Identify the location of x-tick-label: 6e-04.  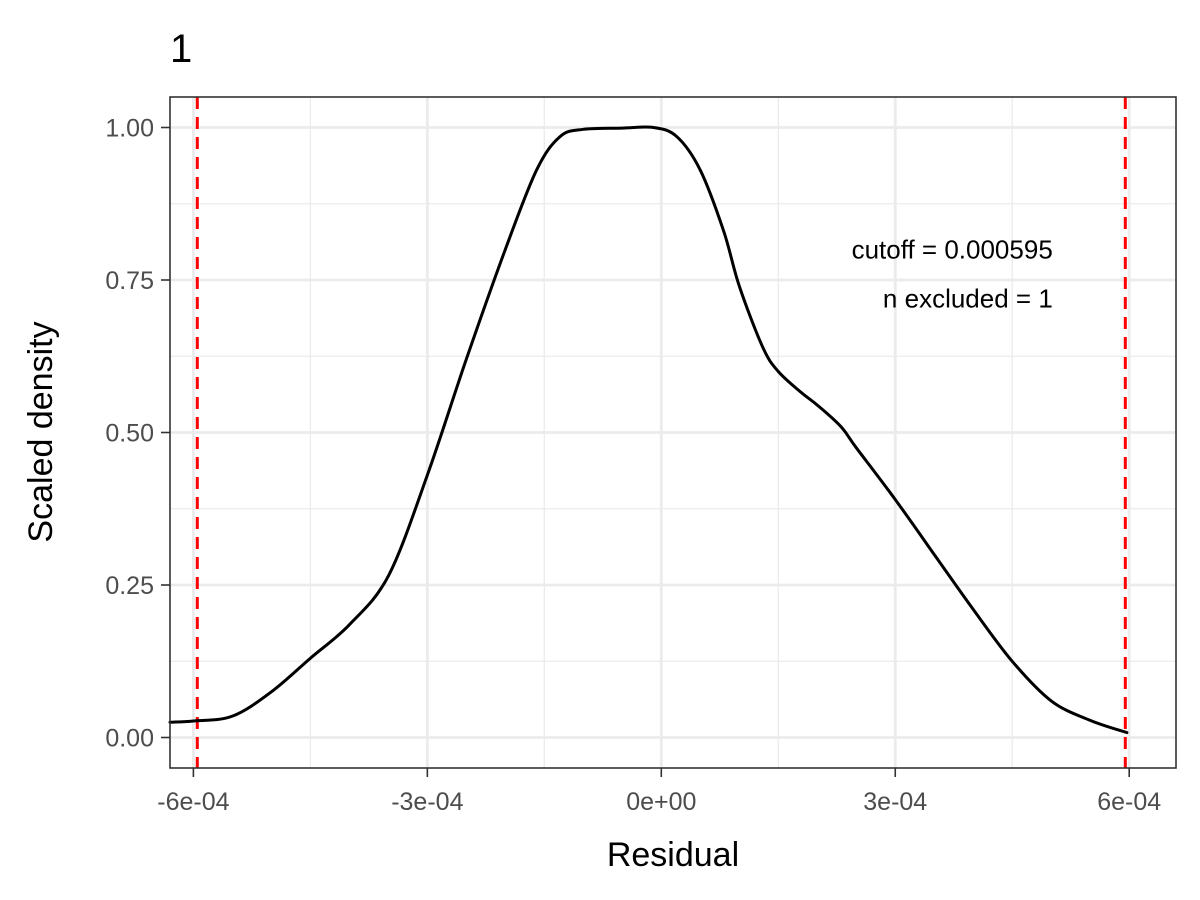
(1129, 802).